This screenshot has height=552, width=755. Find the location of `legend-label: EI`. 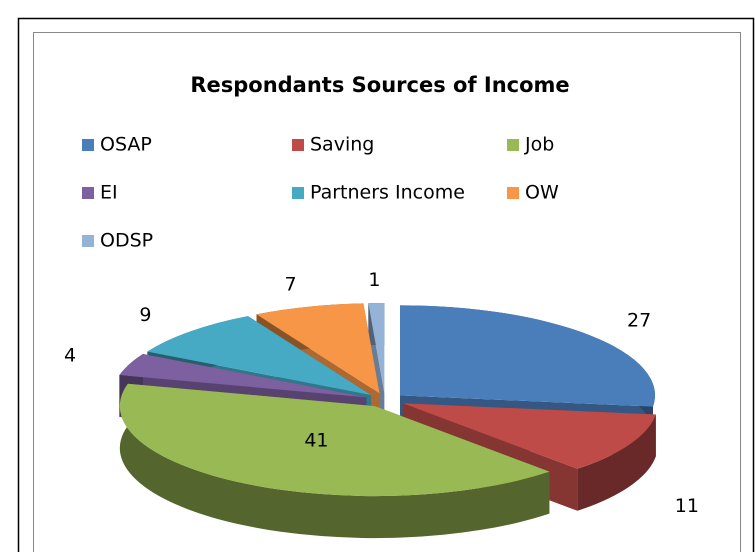

legend-label: EI is located at coordinates (109, 193).